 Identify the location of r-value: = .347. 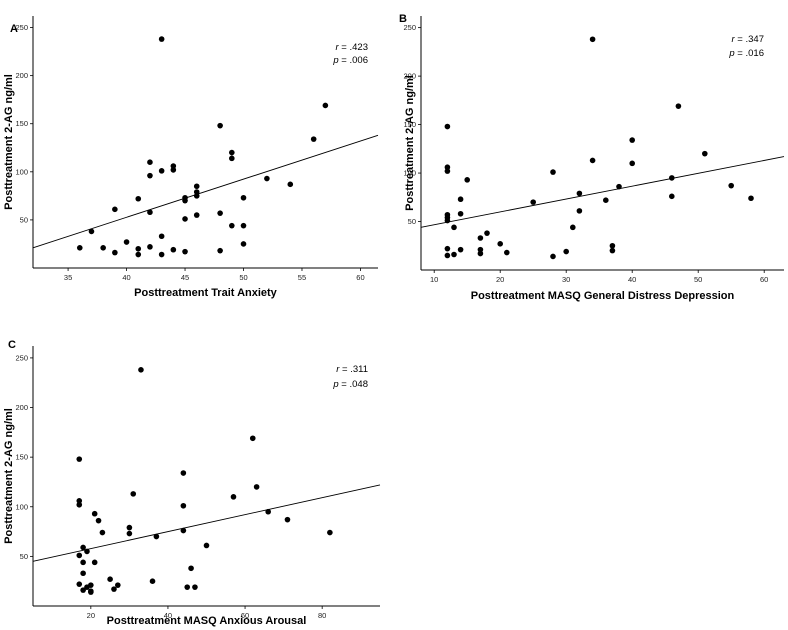
(749, 39).